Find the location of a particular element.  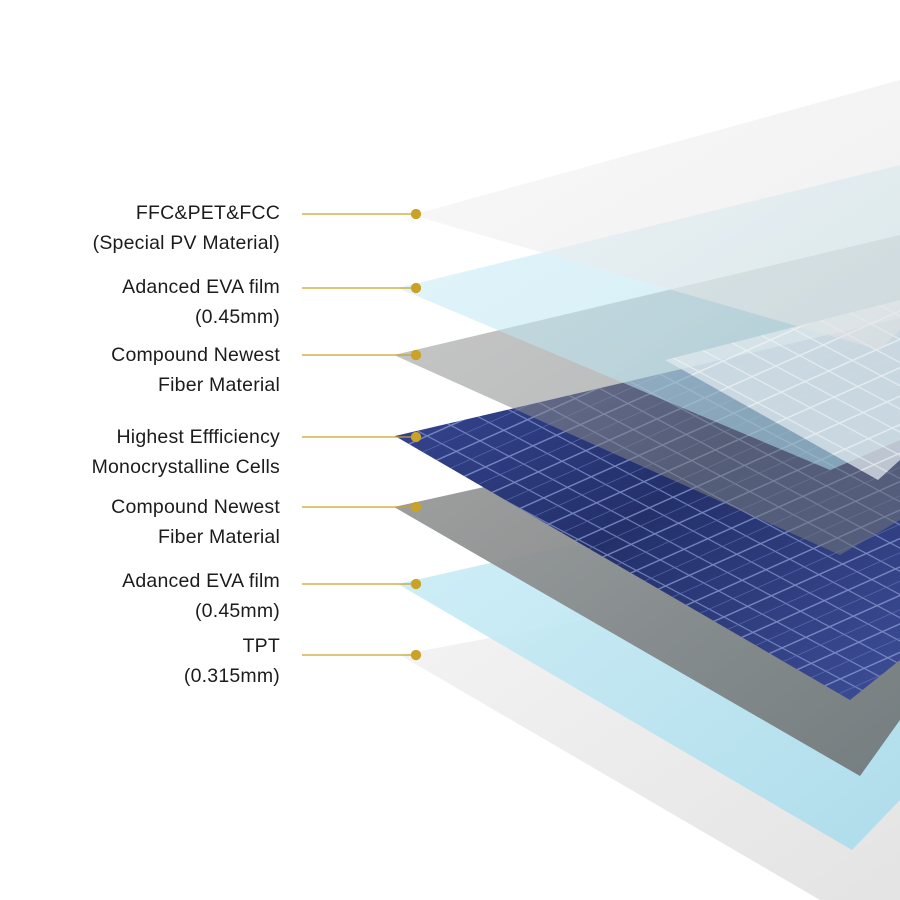

layer-label-tpt: TPT (0.315mm) is located at coordinates (232, 661).